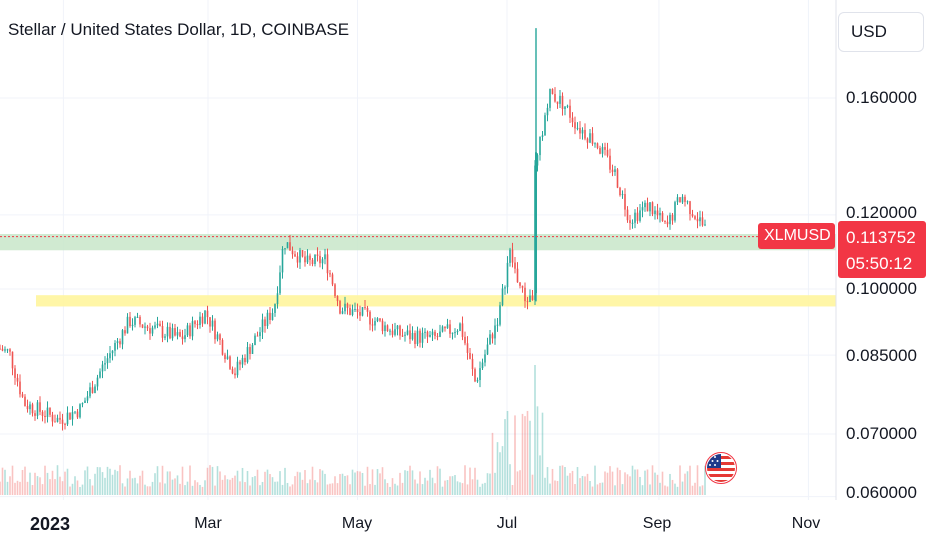  Describe the element at coordinates (881, 237) in the screenshot. I see `last-price-value: 0.113752` at that location.